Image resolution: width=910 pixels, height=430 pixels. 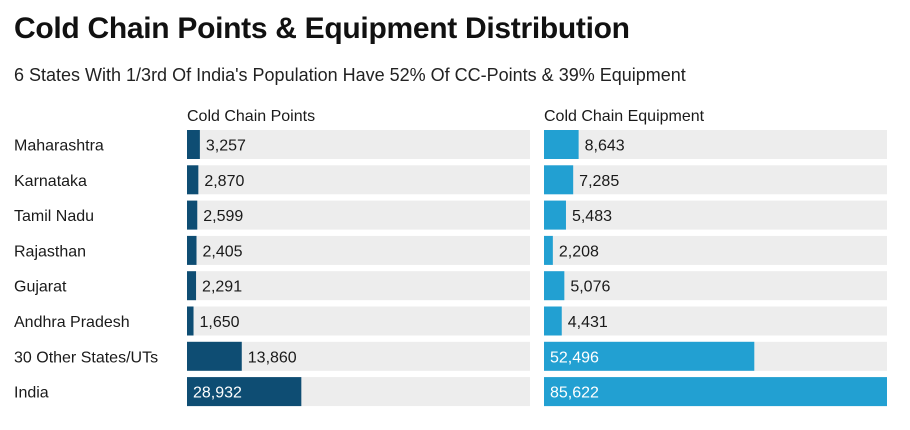 What do you see at coordinates (40, 287) in the screenshot?
I see `category-label: Gujarat` at bounding box center [40, 287].